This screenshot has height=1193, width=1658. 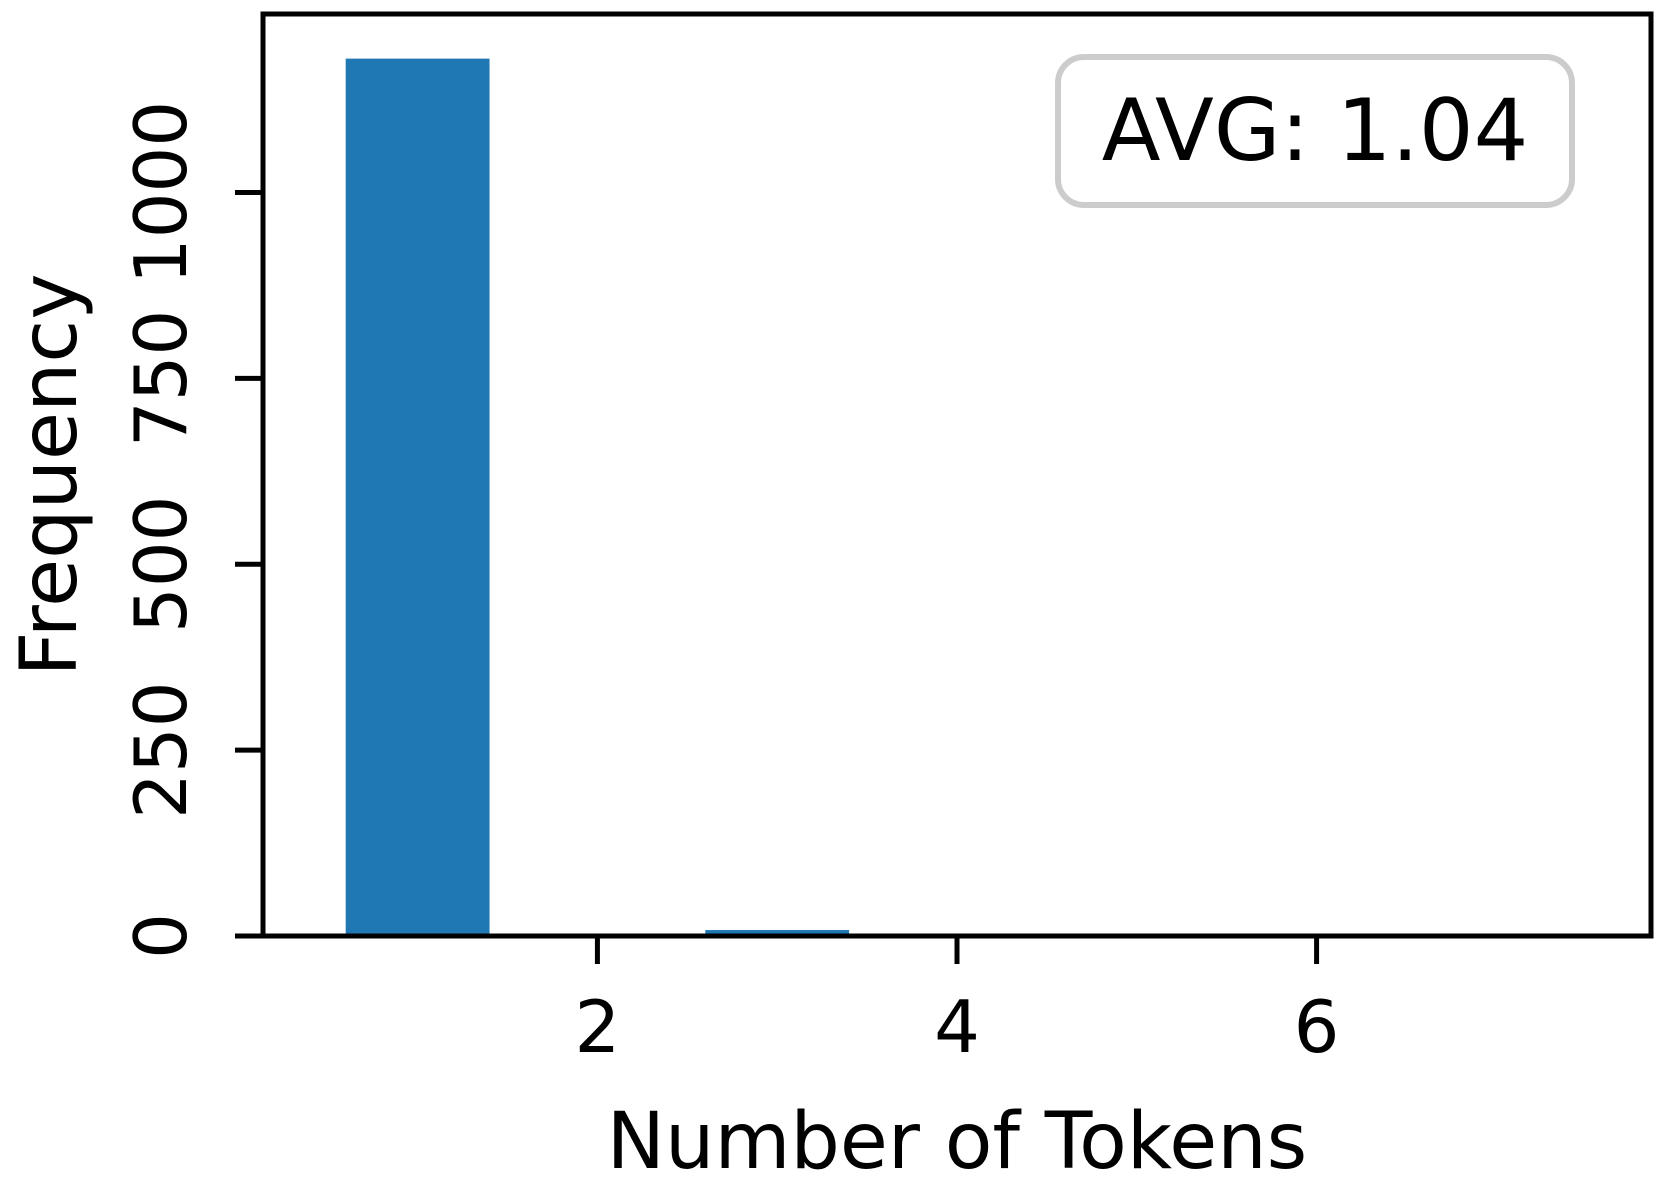 I want to click on x-axis-label: Number of Tokens, so click(x=957, y=1142).